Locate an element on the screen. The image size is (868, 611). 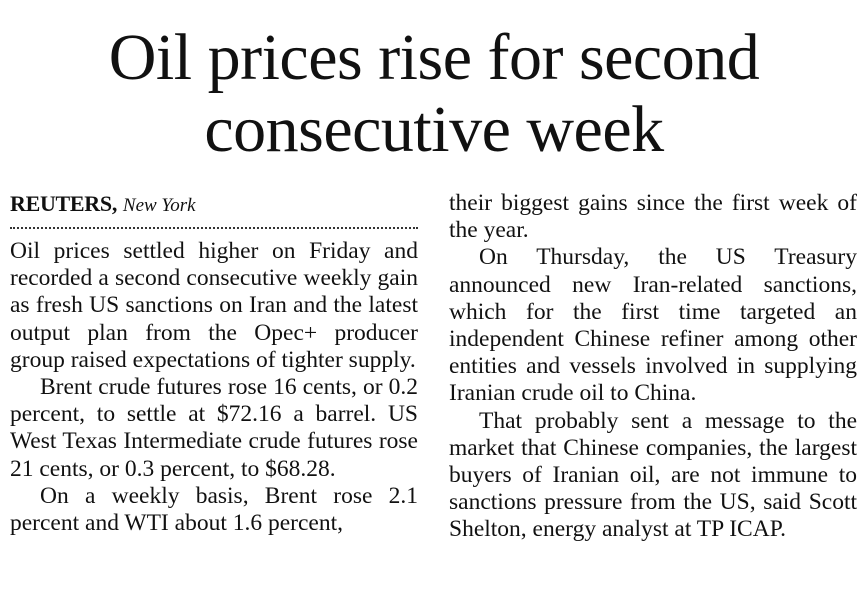
byline-agency: REUTERS, is located at coordinates (64, 203).